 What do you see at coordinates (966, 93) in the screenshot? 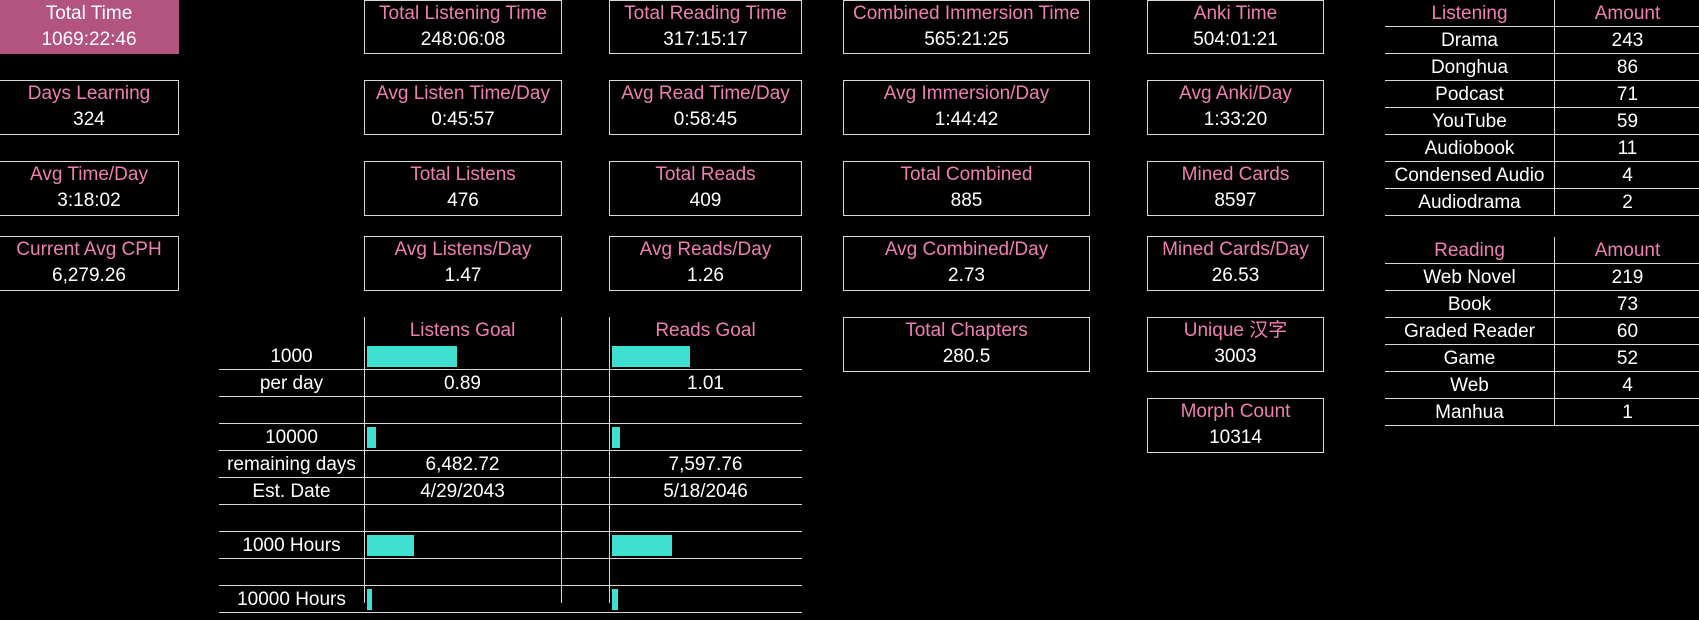
I see `stat-label: Avg Immersion/Day` at bounding box center [966, 93].